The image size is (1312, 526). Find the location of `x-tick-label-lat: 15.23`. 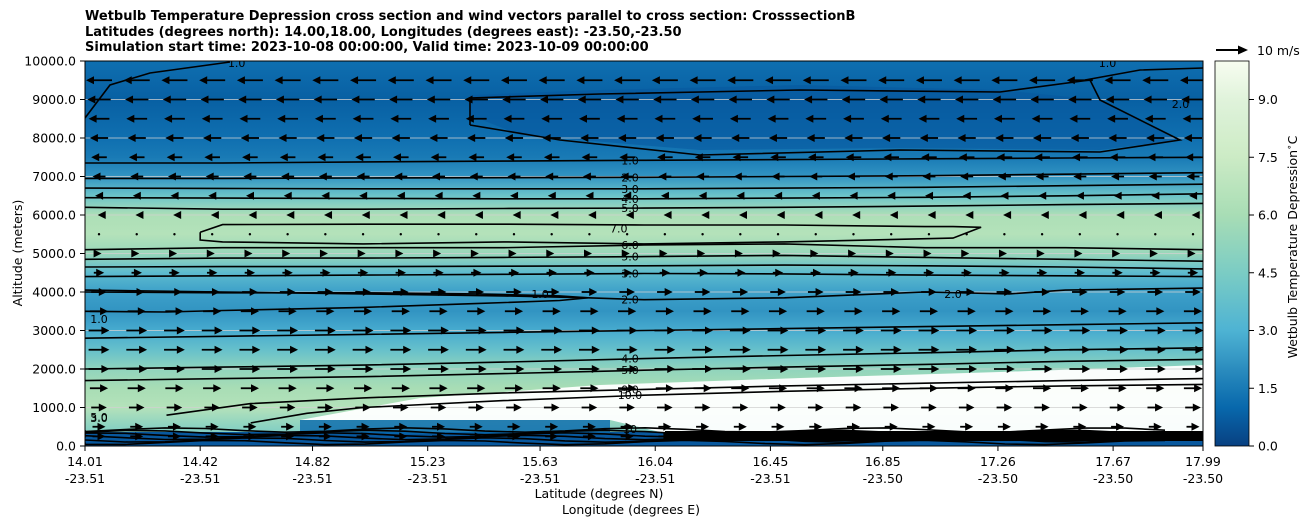

x-tick-label-lat: 15.23 is located at coordinates (428, 461).